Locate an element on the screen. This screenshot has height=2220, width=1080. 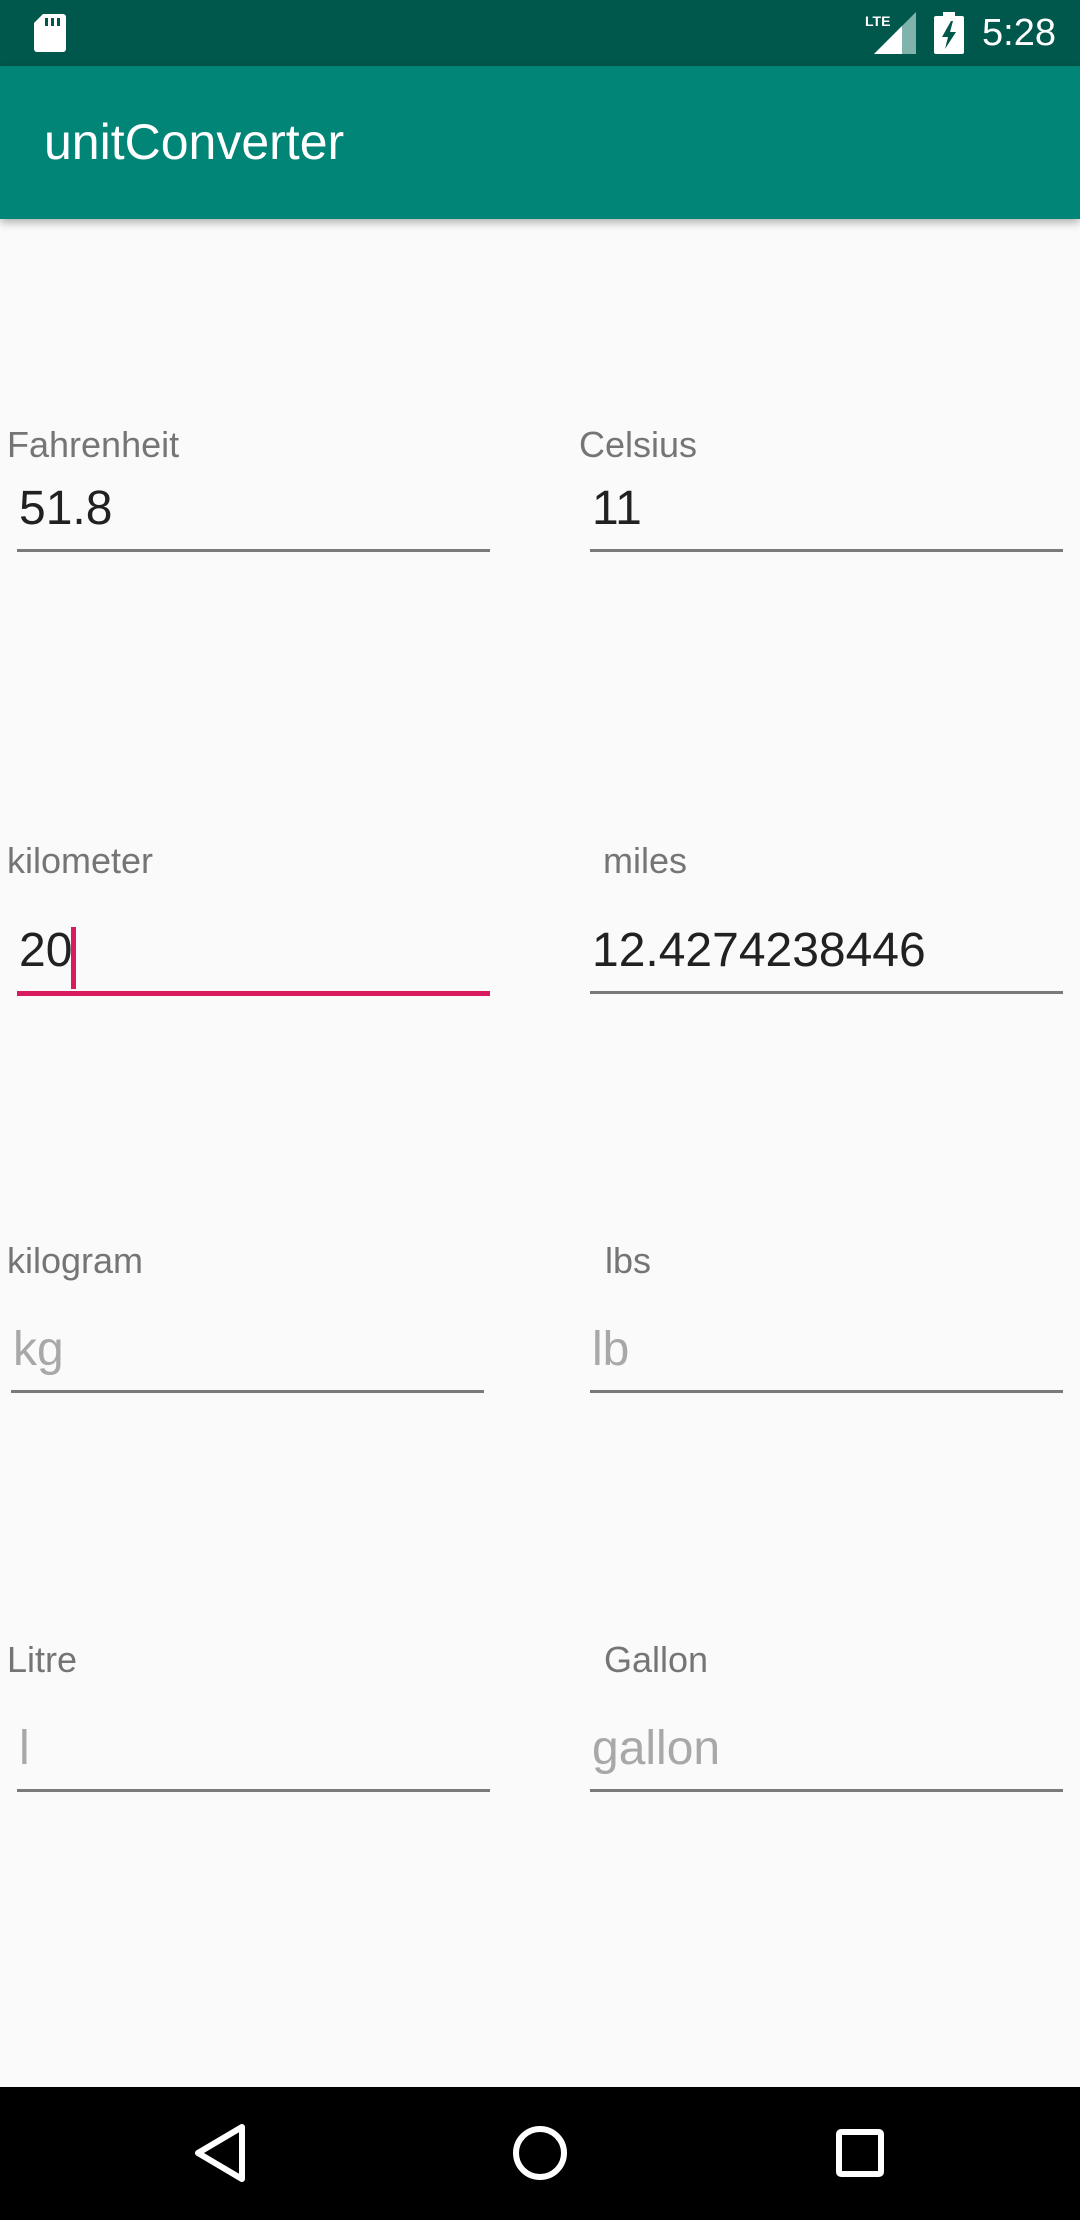
gallon-field is located at coordinates (826, 1750).